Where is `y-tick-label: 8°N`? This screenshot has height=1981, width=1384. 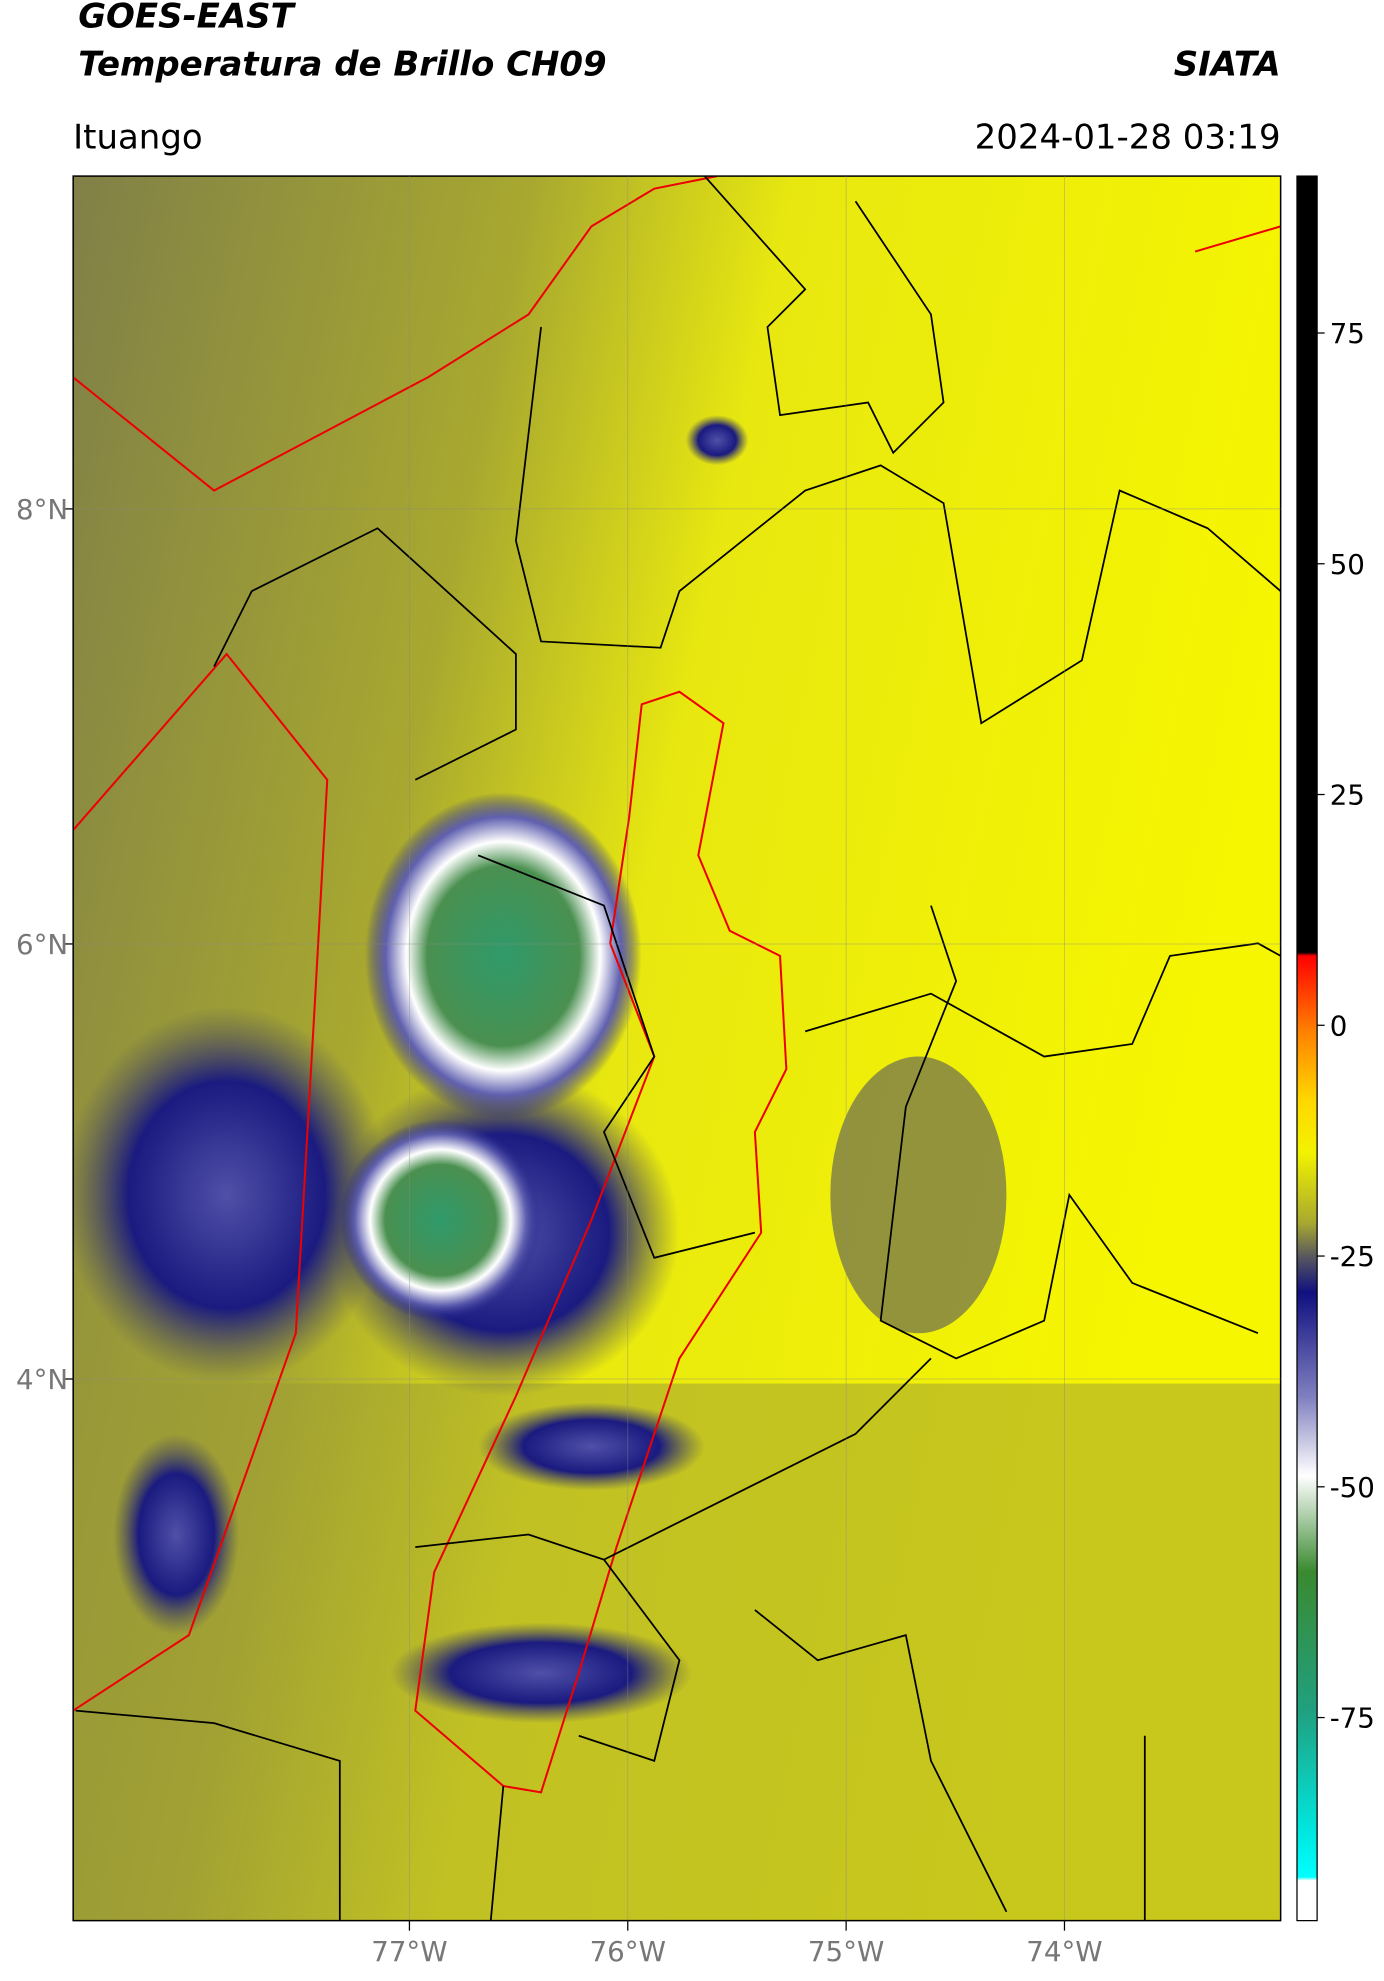 y-tick-label: 8°N is located at coordinates (42, 509).